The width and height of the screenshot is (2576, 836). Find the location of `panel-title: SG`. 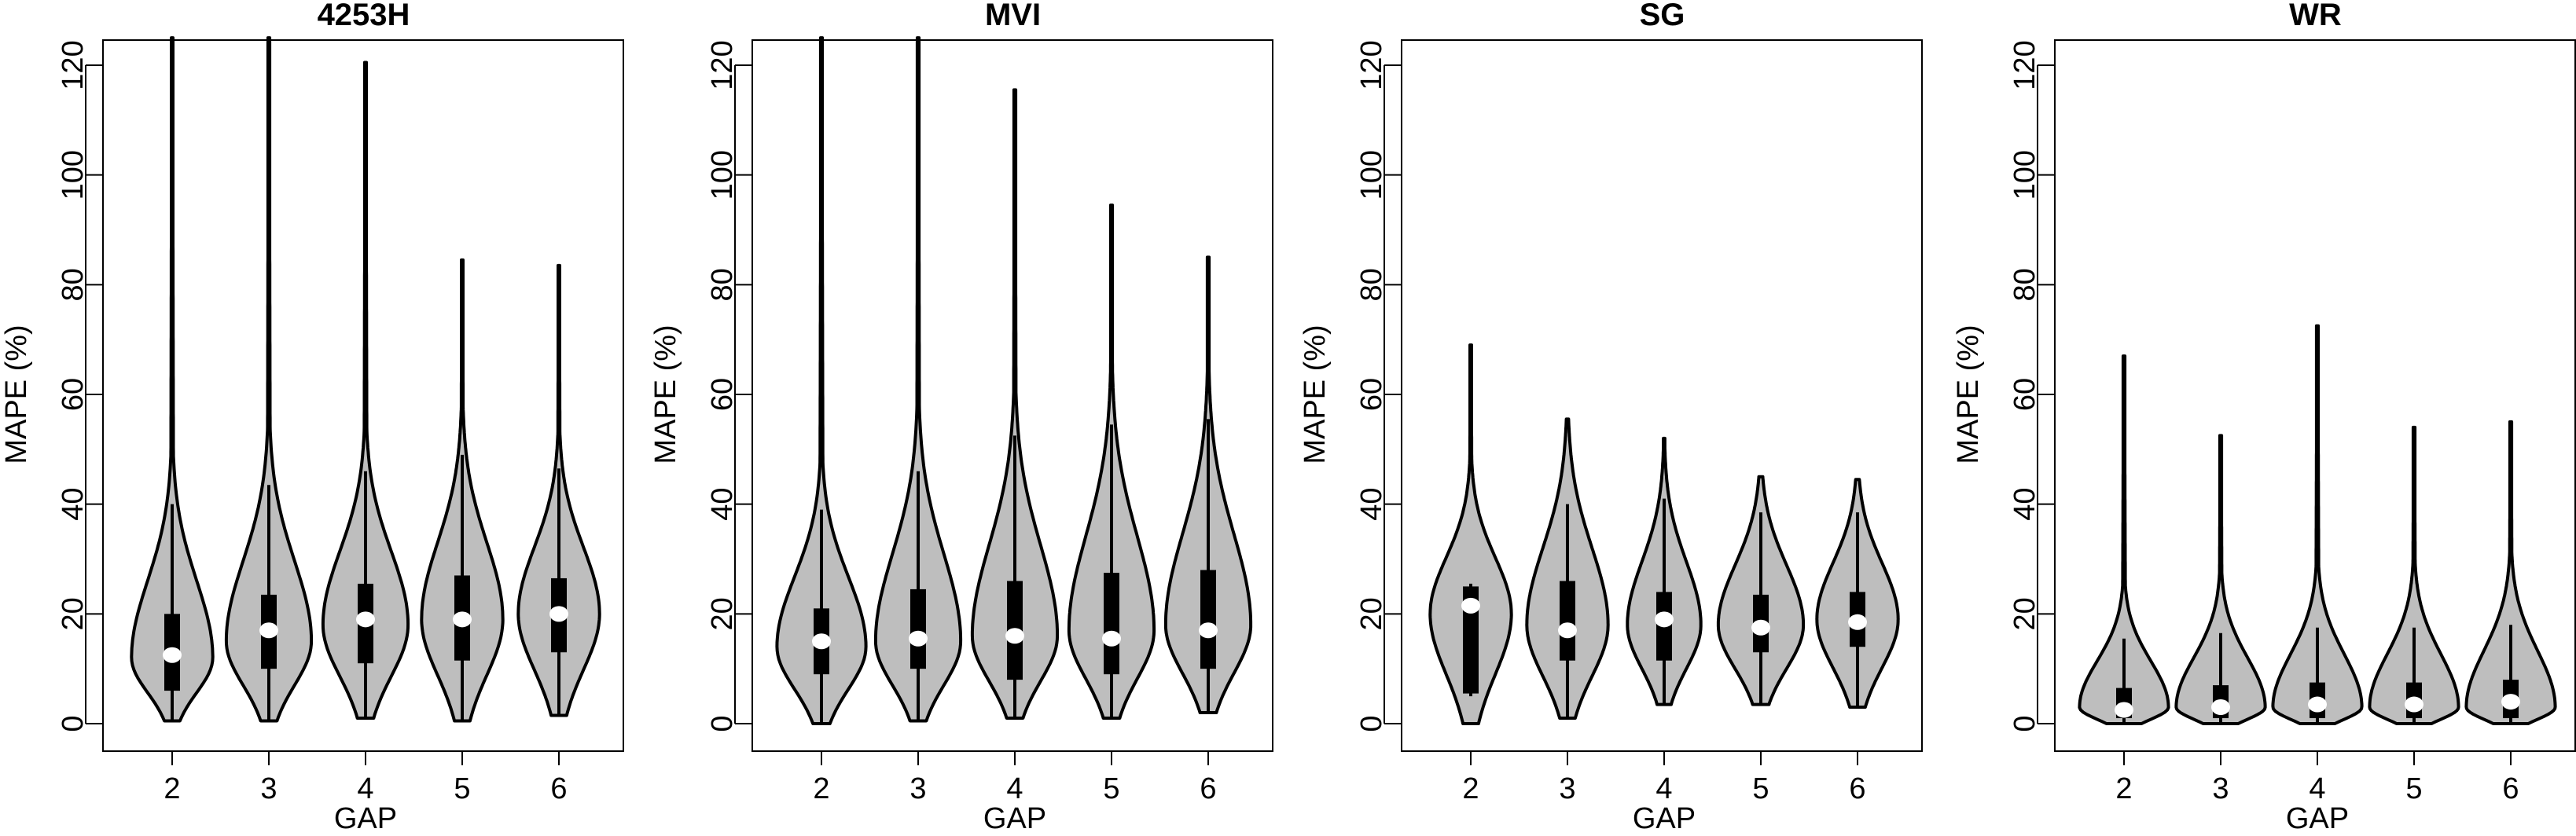

panel-title: SG is located at coordinates (1662, 16).